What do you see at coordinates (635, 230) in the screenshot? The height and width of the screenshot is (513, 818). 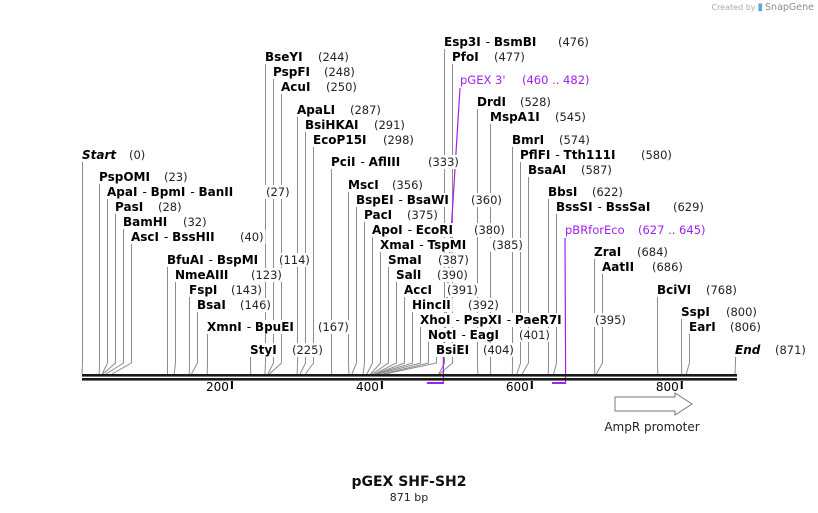 I see `primer-label: pBRforEco (627 .. 645)` at bounding box center [635, 230].